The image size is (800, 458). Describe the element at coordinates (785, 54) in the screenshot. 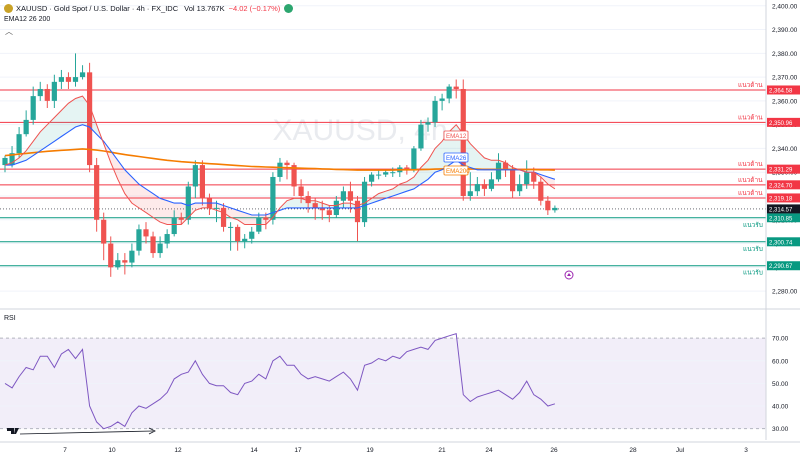

I see `price-tick-label: 2,380.00` at that location.